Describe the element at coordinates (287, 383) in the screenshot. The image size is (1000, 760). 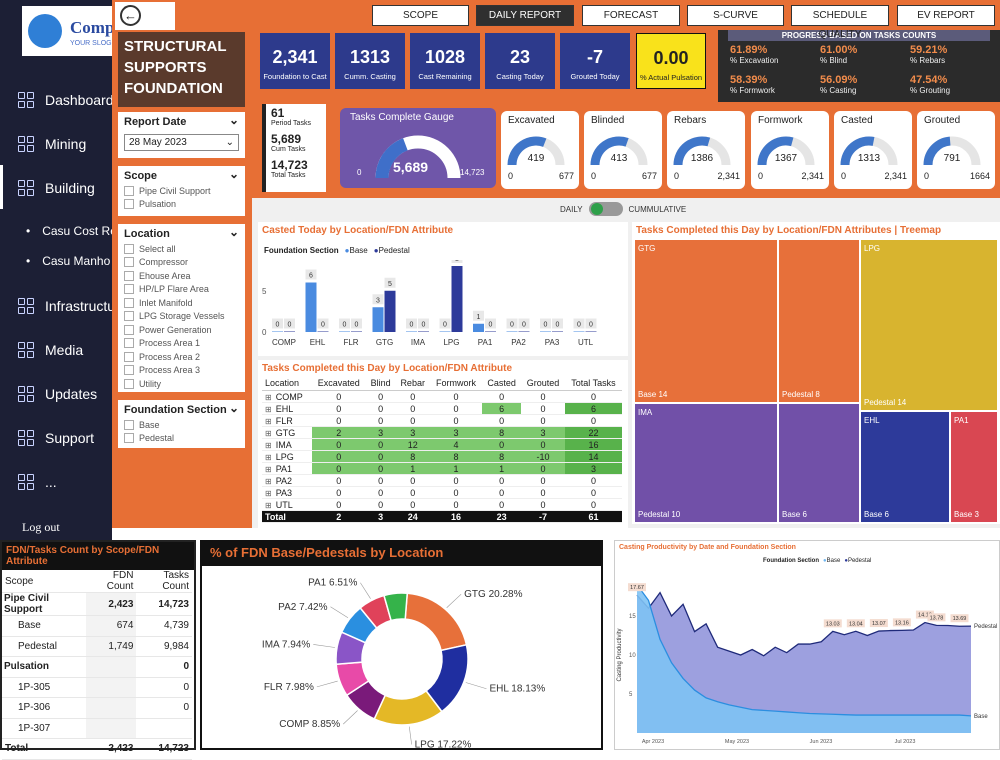
I see `table-header: Location` at that location.